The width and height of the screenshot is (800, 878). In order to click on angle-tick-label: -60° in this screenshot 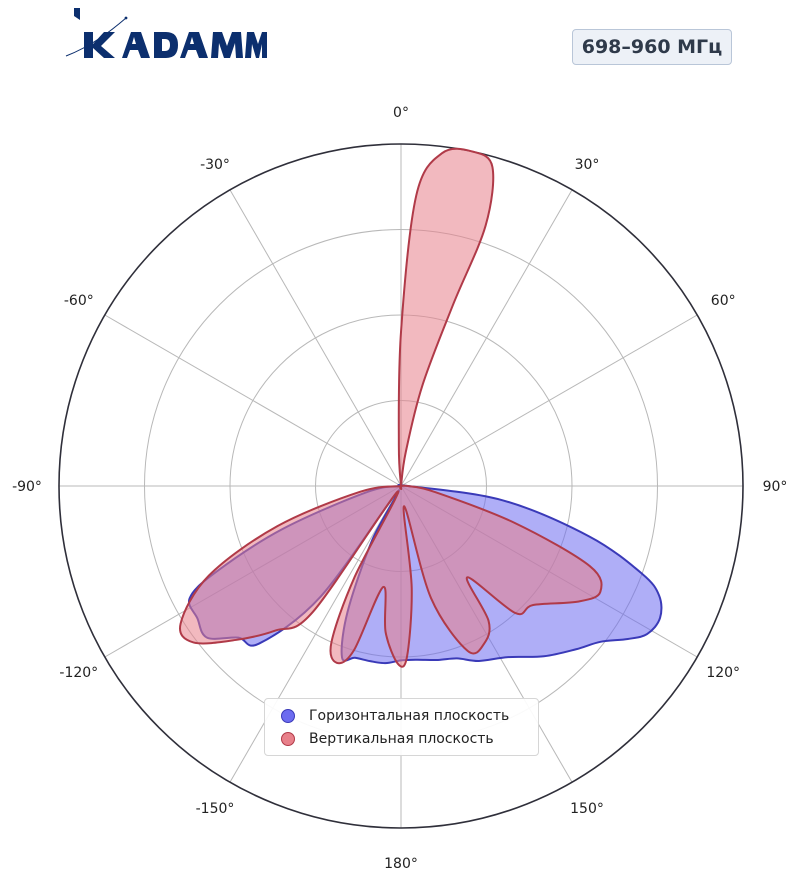, I will do `click(79, 301)`.